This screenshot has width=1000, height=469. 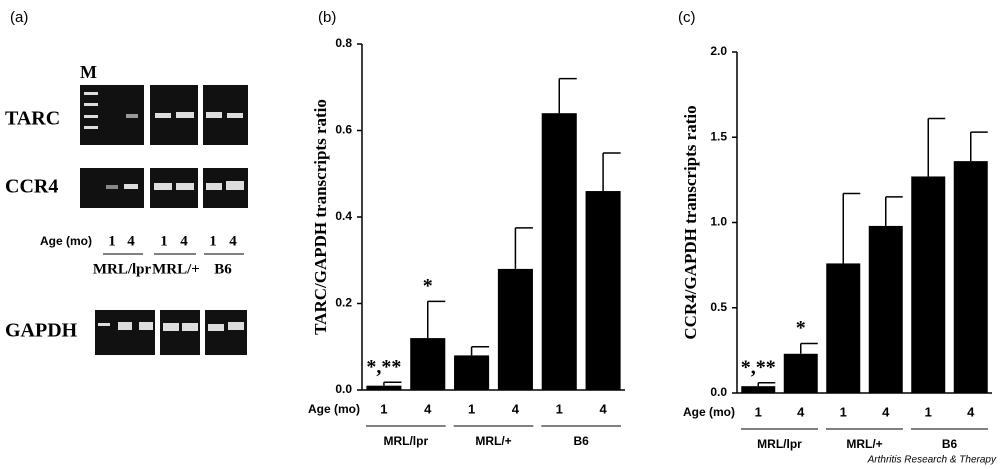 What do you see at coordinates (343, 303) in the screenshot?
I see `y-tick-label: 0.2` at bounding box center [343, 303].